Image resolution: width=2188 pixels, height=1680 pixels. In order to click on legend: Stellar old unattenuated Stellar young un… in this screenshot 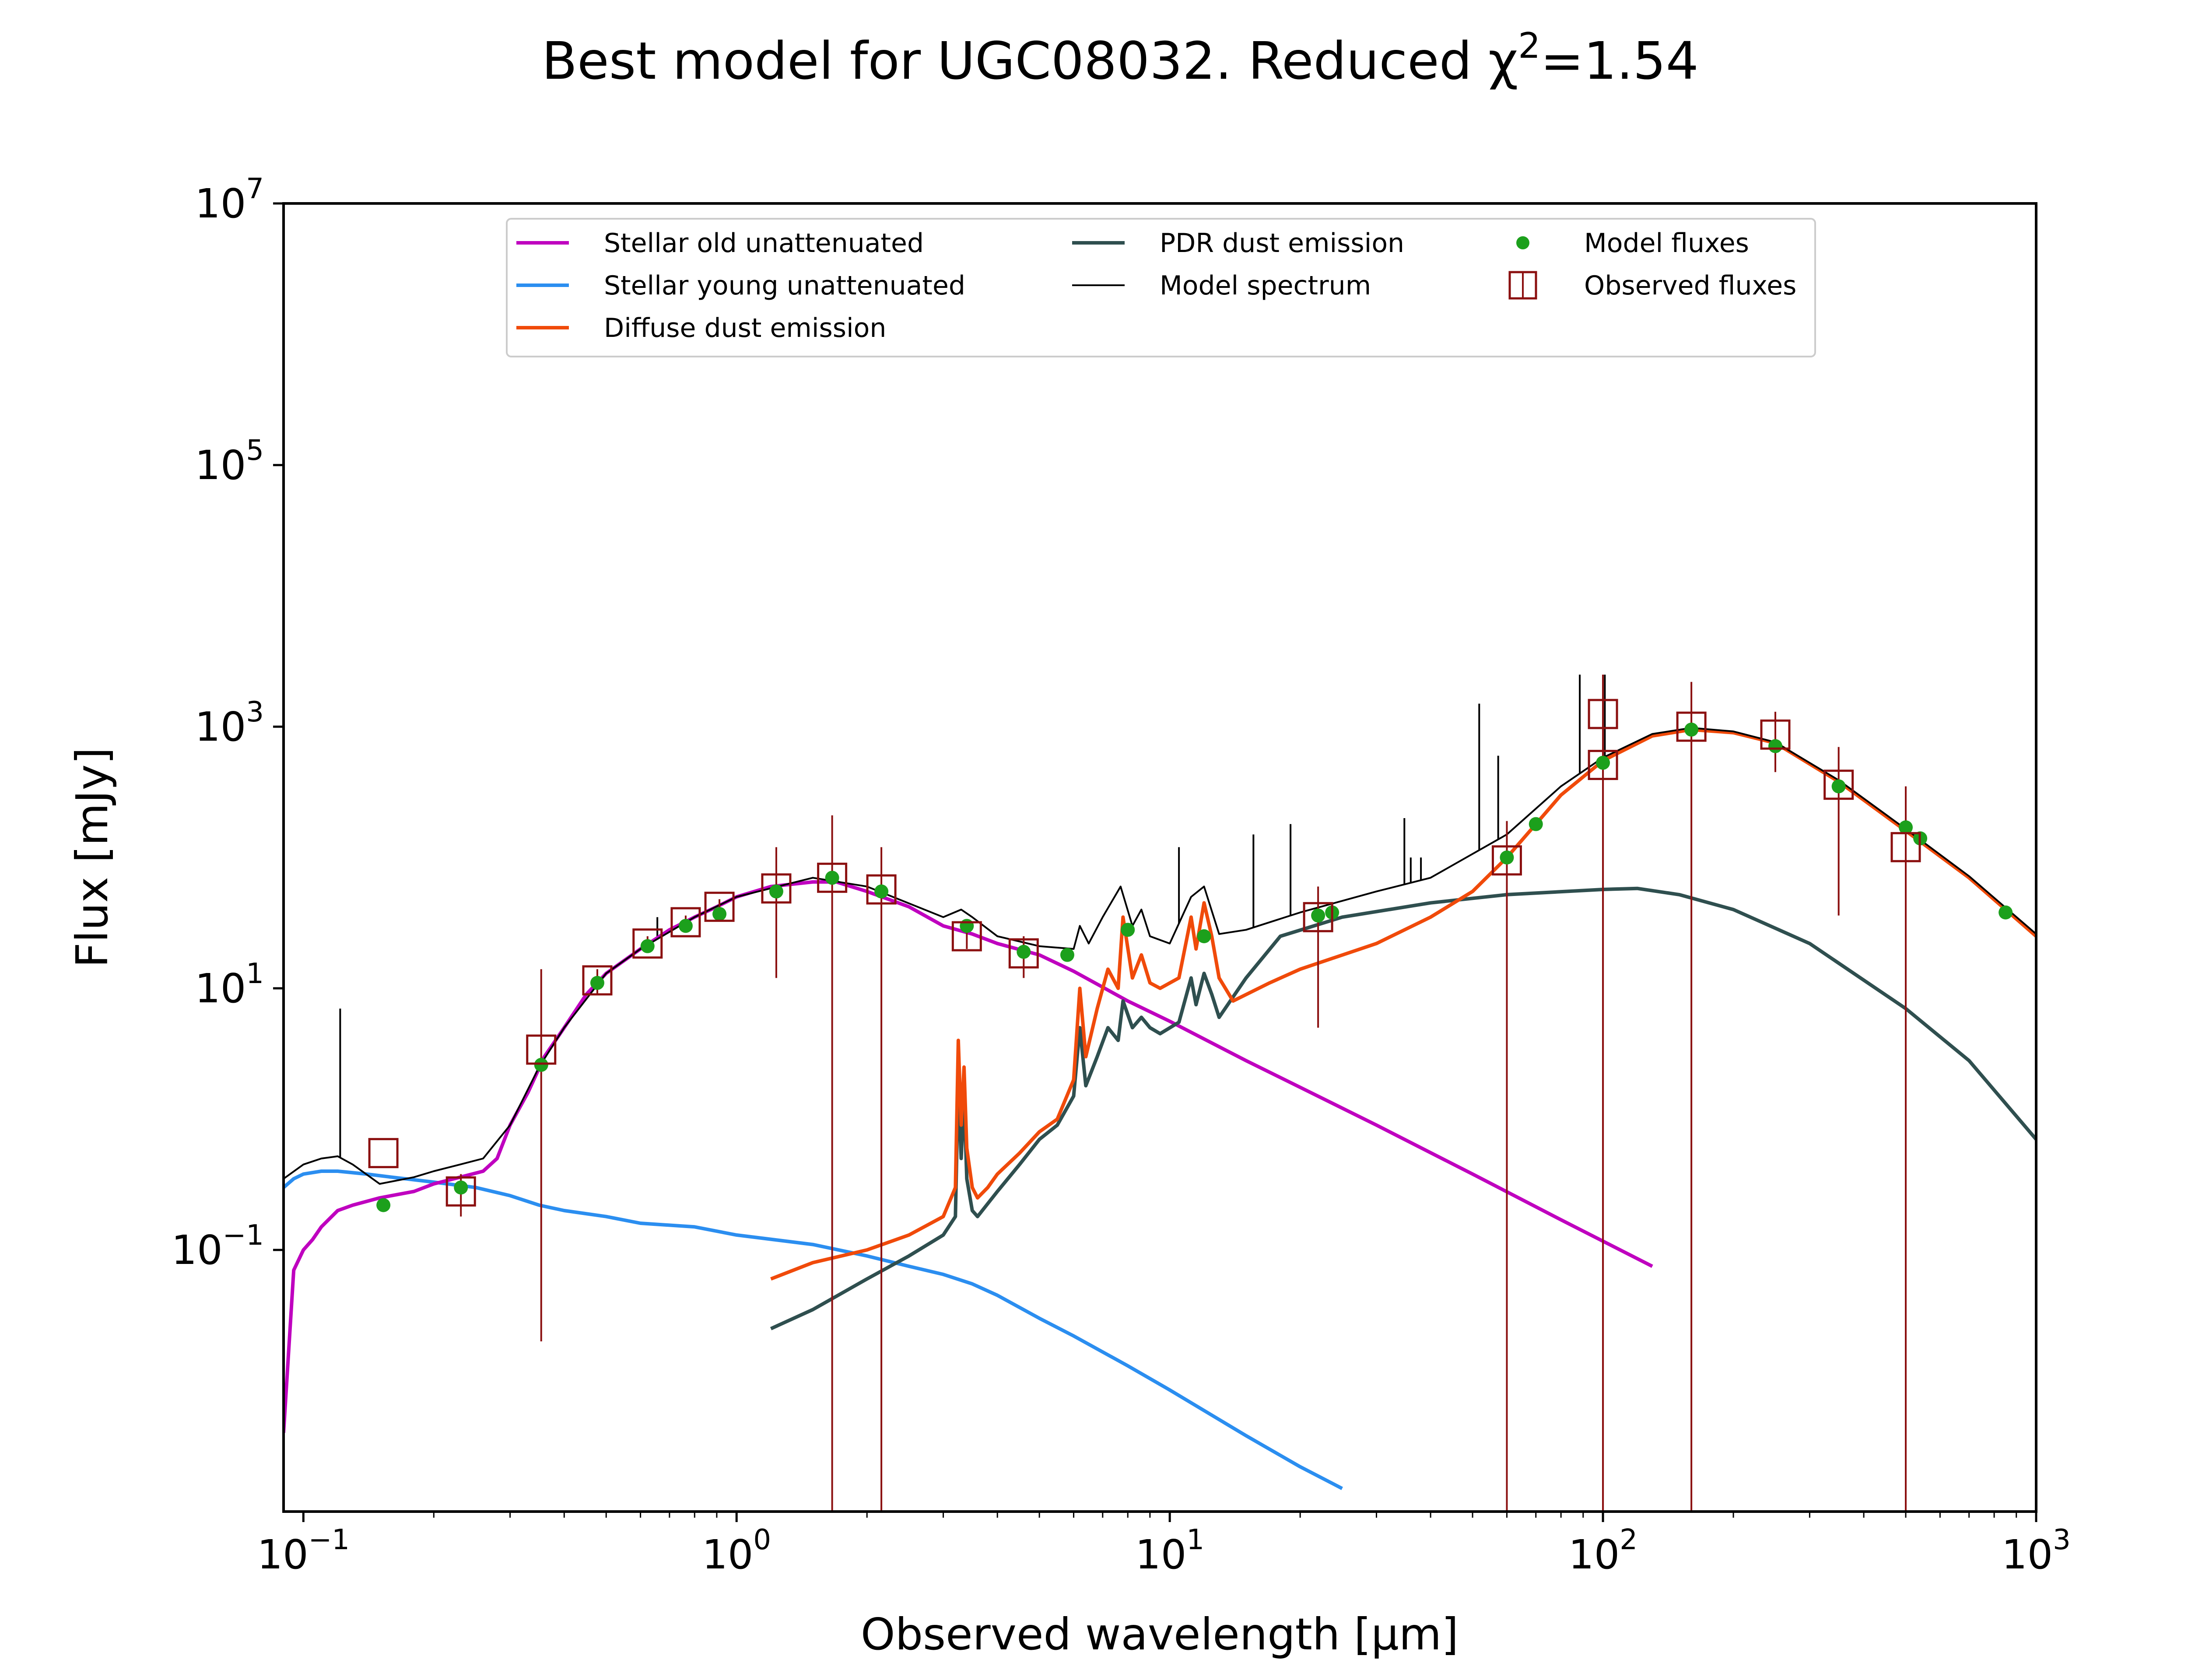, I will do `click(1161, 287)`.